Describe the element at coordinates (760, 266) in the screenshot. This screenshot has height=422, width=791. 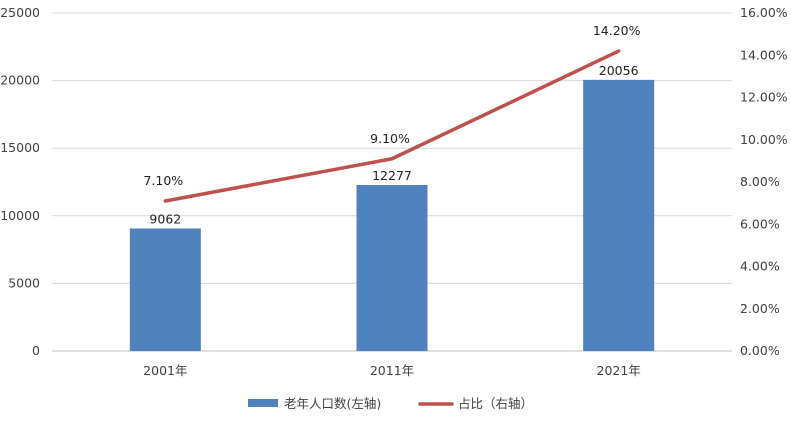
I see `right-tick-label: 4.00%` at that location.